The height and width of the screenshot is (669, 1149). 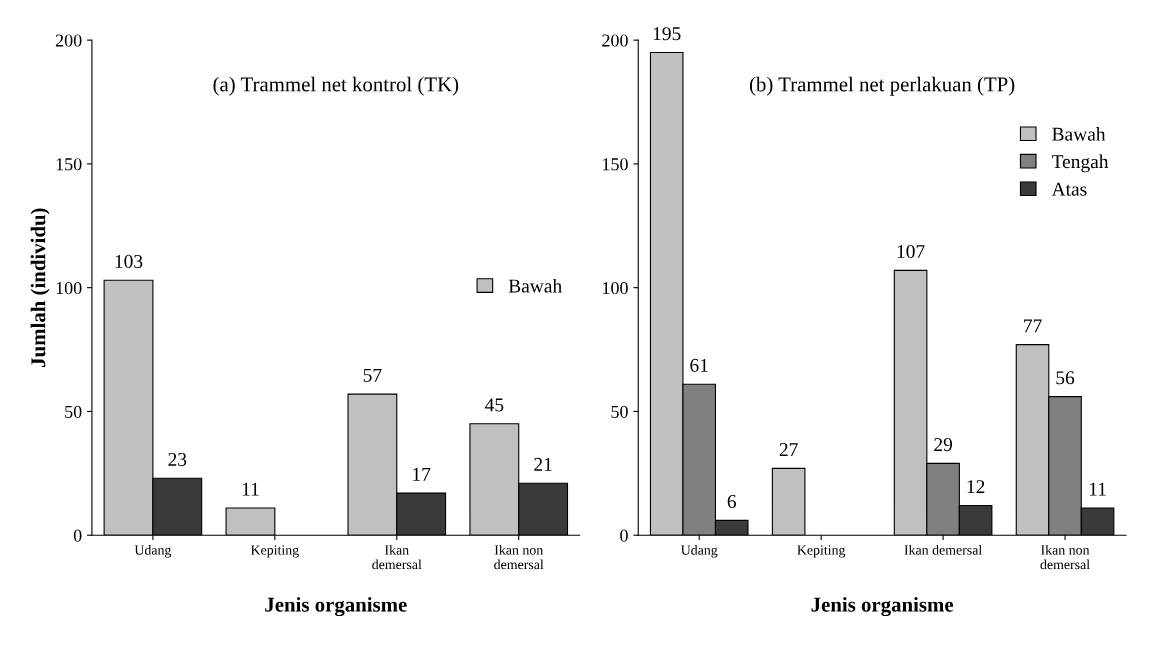 I want to click on data-label: 45, so click(x=494, y=405).